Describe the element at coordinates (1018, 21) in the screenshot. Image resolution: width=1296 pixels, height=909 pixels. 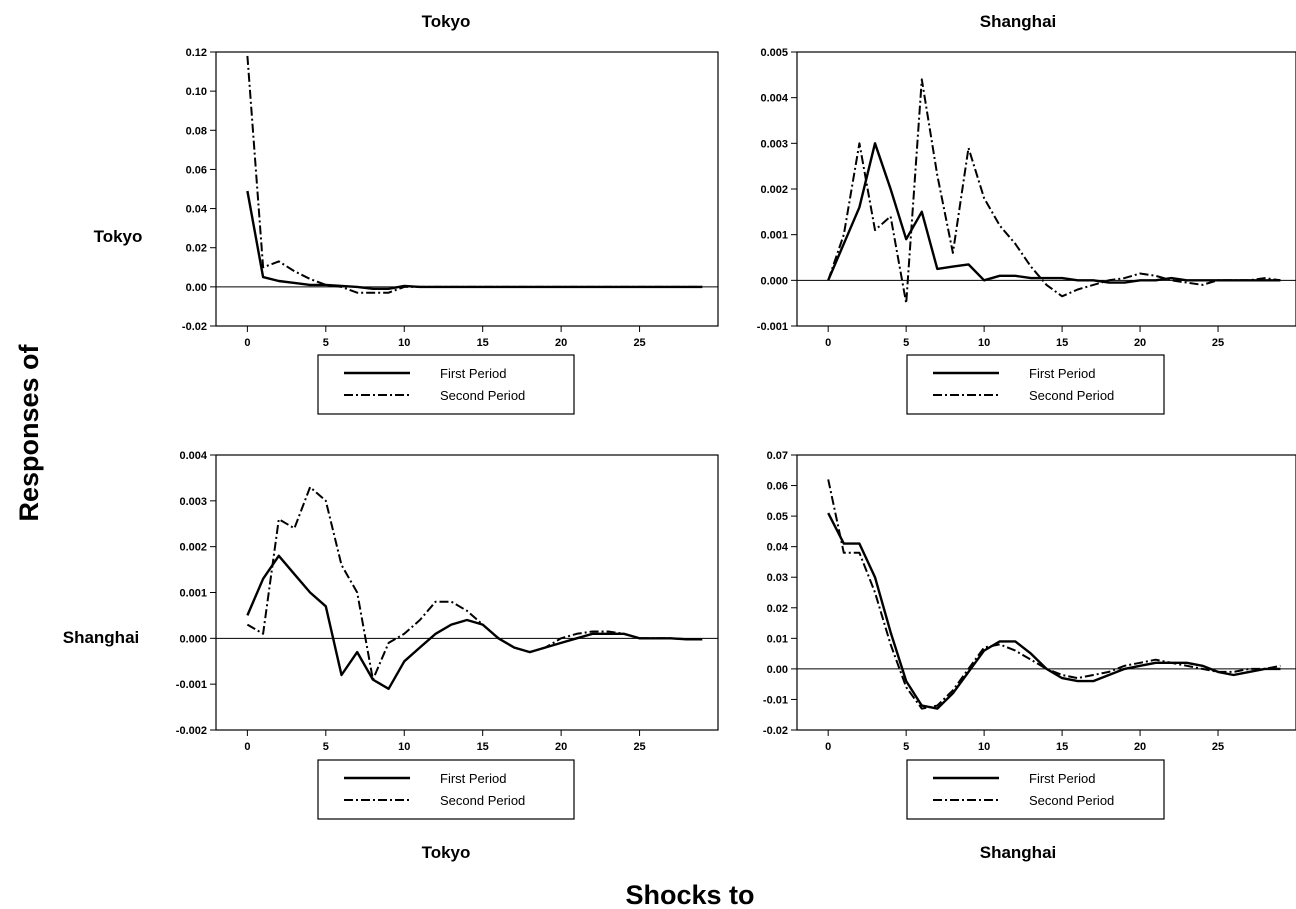
I see `column-title-shanghai: Shanghai` at that location.